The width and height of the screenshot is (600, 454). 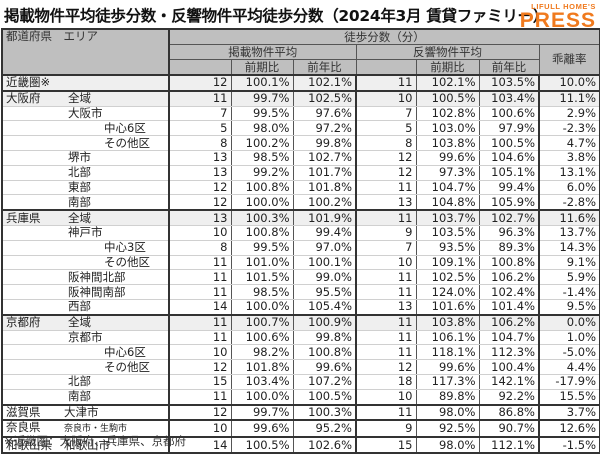 I want to click on inquiry-qoq: 104.7%, so click(x=448, y=188).